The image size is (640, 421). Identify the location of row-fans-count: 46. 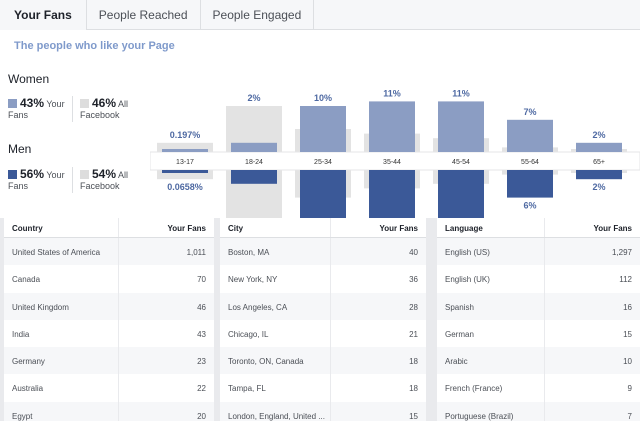
(166, 306).